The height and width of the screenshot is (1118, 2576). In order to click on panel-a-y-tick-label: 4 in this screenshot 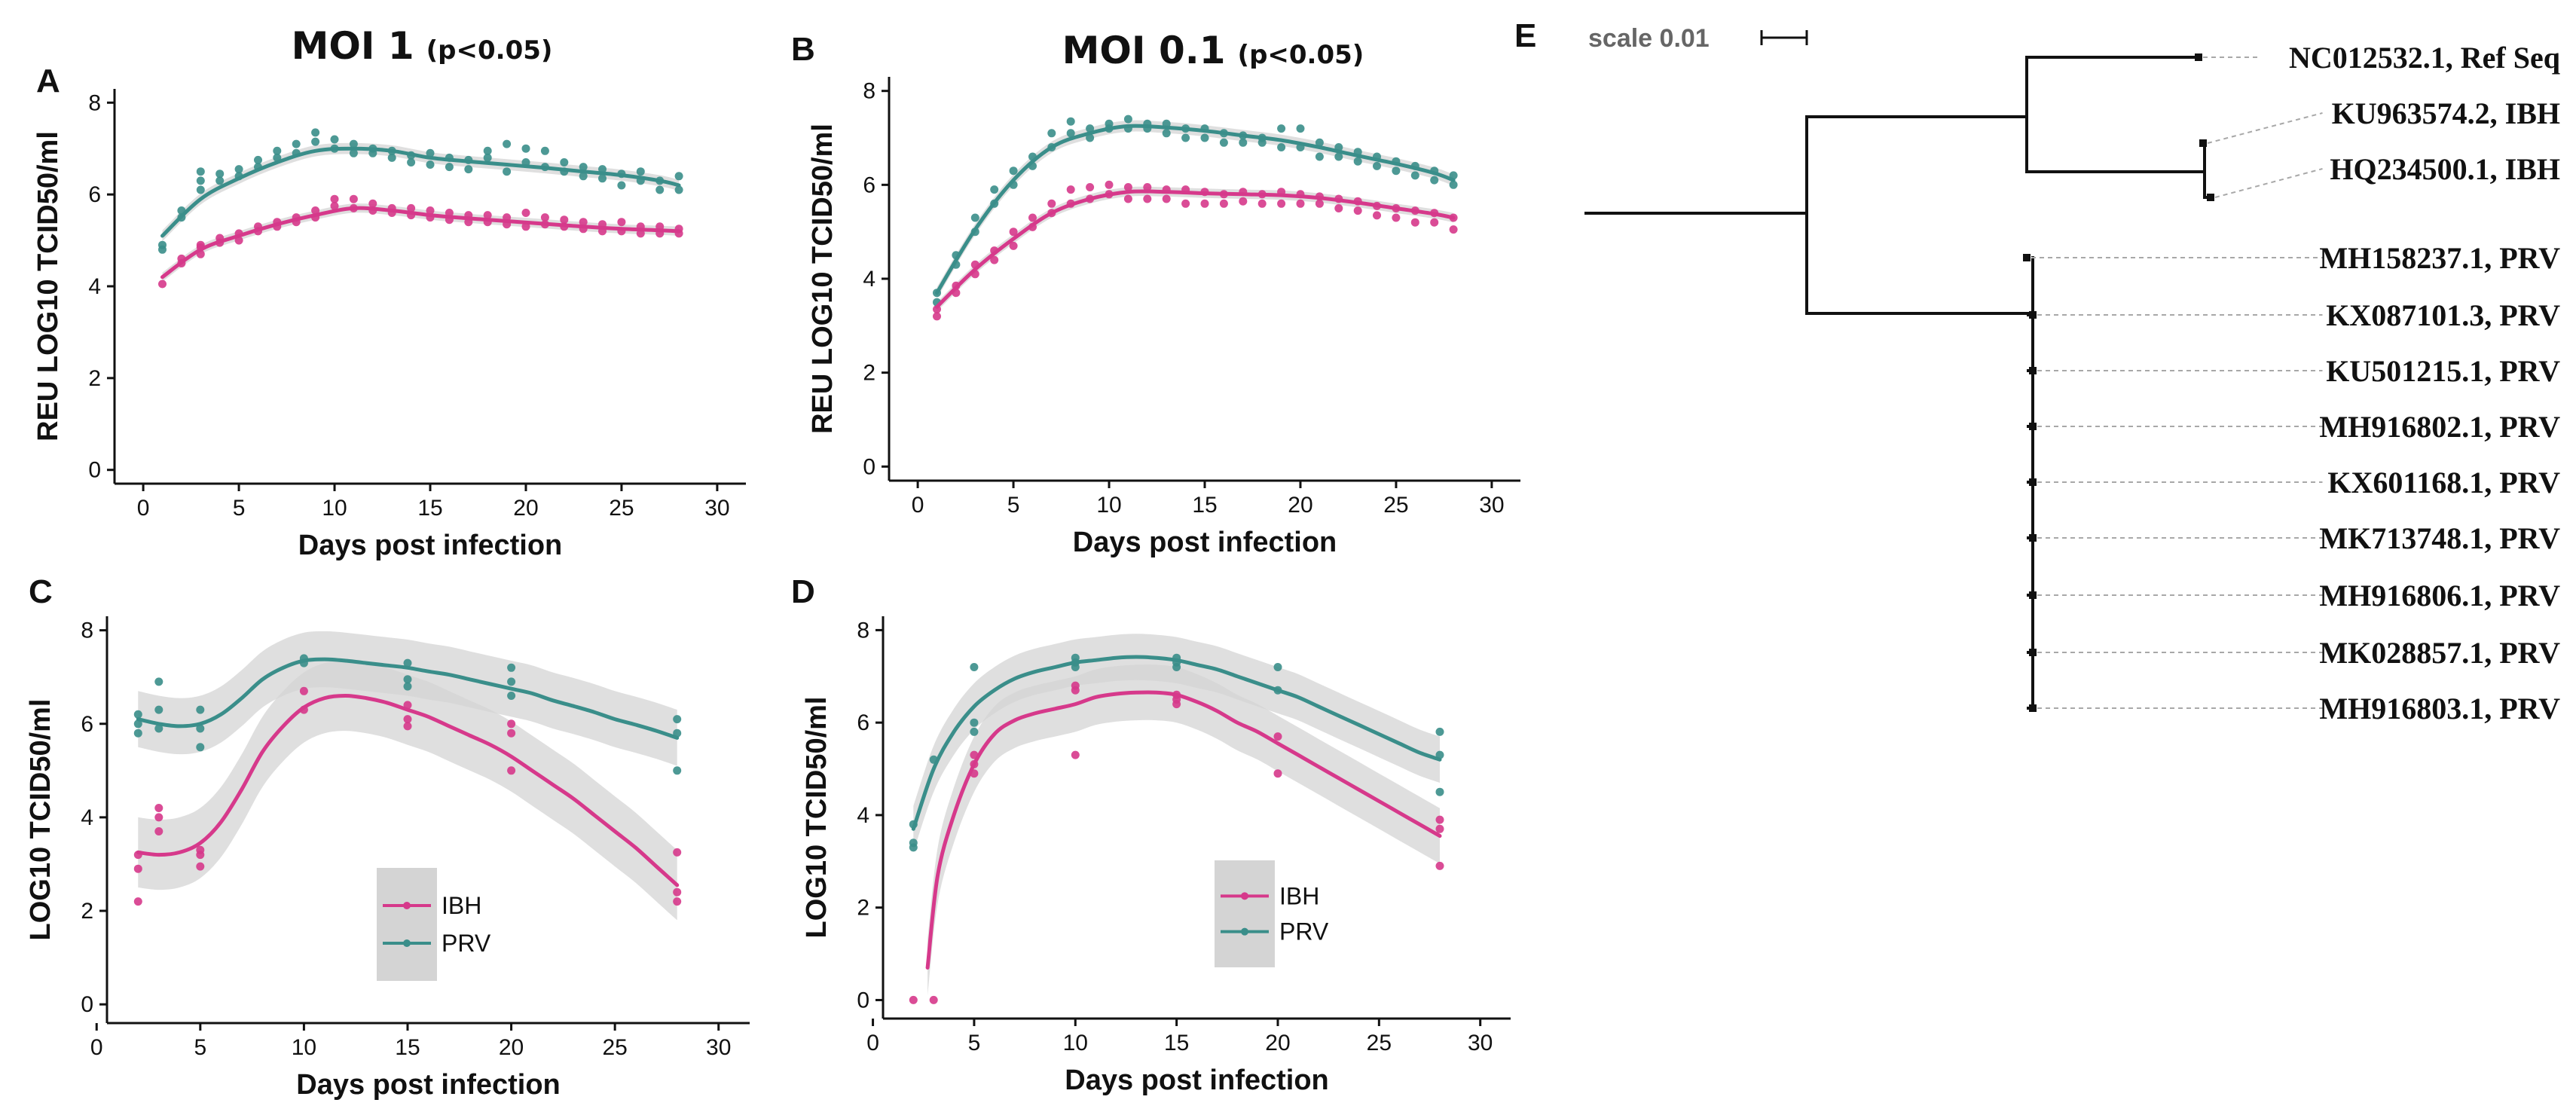, I will do `click(94, 286)`.